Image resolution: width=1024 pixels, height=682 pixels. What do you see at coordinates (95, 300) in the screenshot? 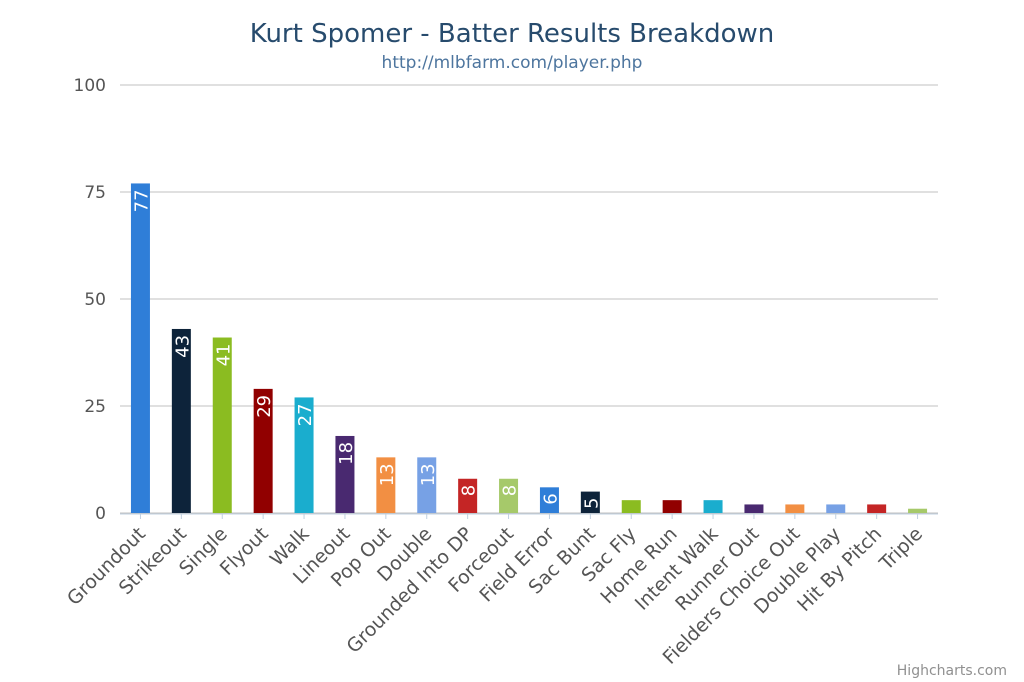
I see `y-tick-label: 50` at bounding box center [95, 300].